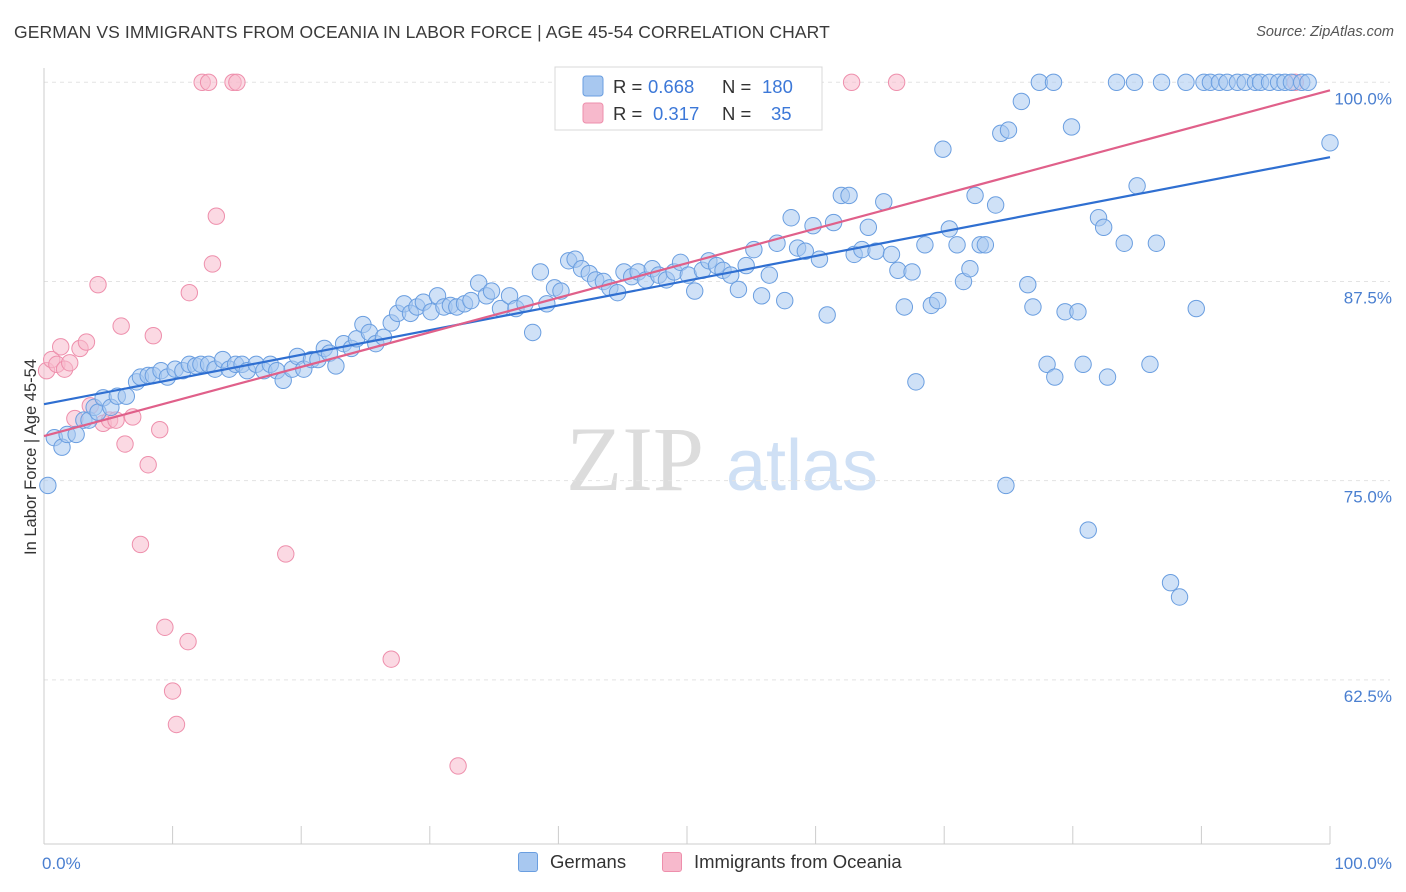  What do you see at coordinates (1363, 863) in the screenshot?
I see `x-tick-label-max: 100.0%` at bounding box center [1363, 863].